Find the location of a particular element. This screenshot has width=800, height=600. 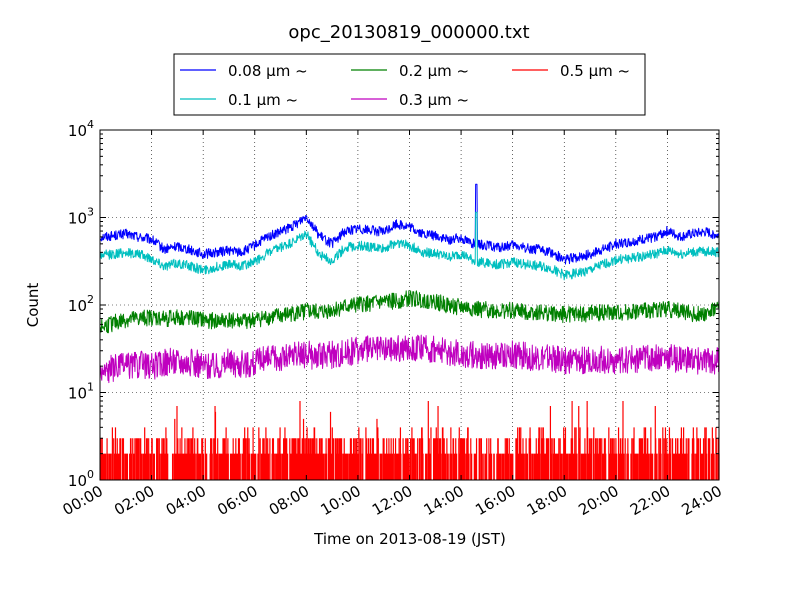

y-tick-label: 10⁴ is located at coordinates (81, 129).